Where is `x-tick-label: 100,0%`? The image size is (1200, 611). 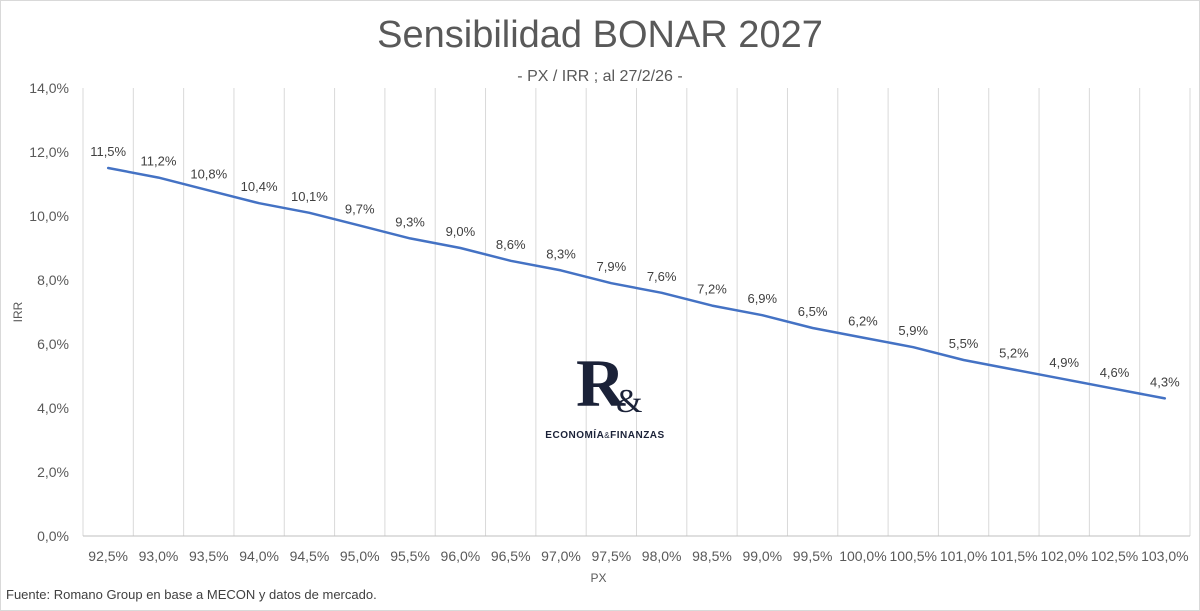
x-tick-label: 100,0% is located at coordinates (862, 556).